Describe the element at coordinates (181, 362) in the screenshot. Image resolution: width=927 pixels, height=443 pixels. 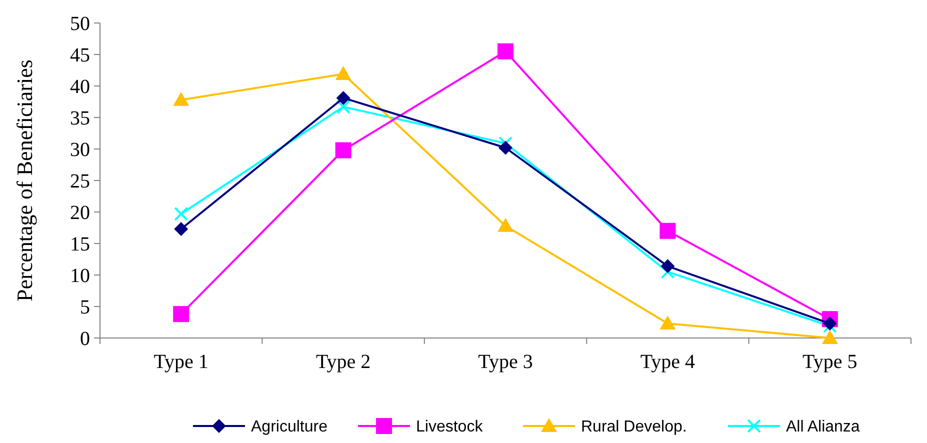
I see `x-tick-label: Type 1` at that location.